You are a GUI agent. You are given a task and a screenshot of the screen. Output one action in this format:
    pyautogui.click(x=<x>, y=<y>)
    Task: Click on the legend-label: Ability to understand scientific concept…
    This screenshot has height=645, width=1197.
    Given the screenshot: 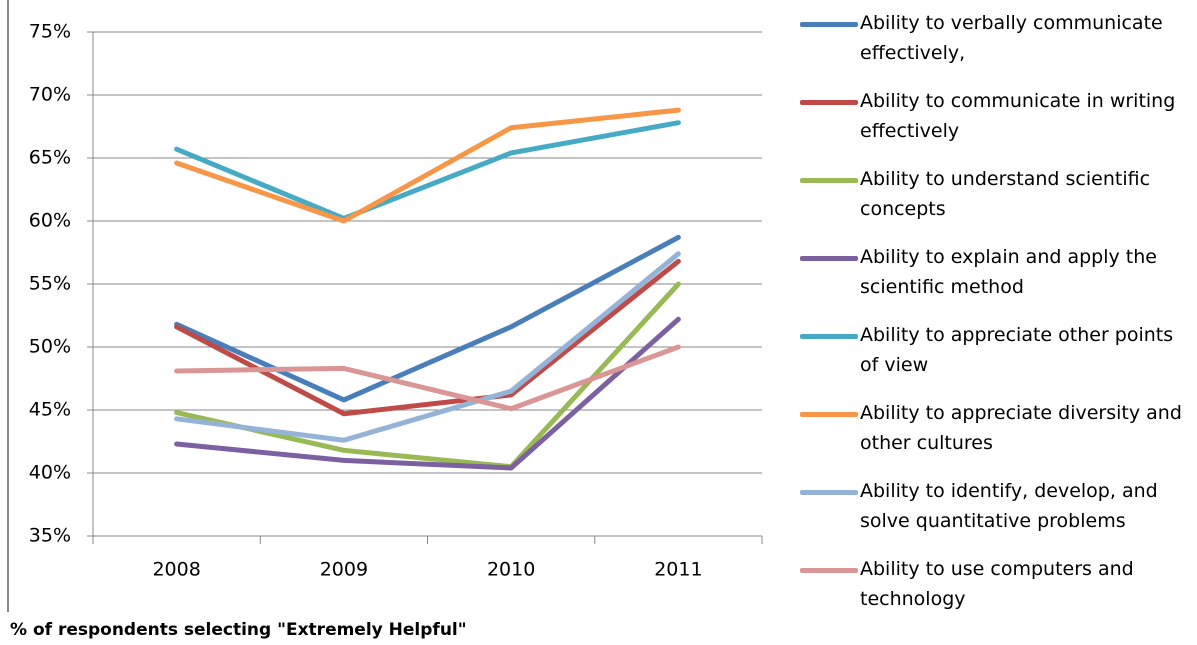 What is the action you would take?
    pyautogui.click(x=1005, y=194)
    